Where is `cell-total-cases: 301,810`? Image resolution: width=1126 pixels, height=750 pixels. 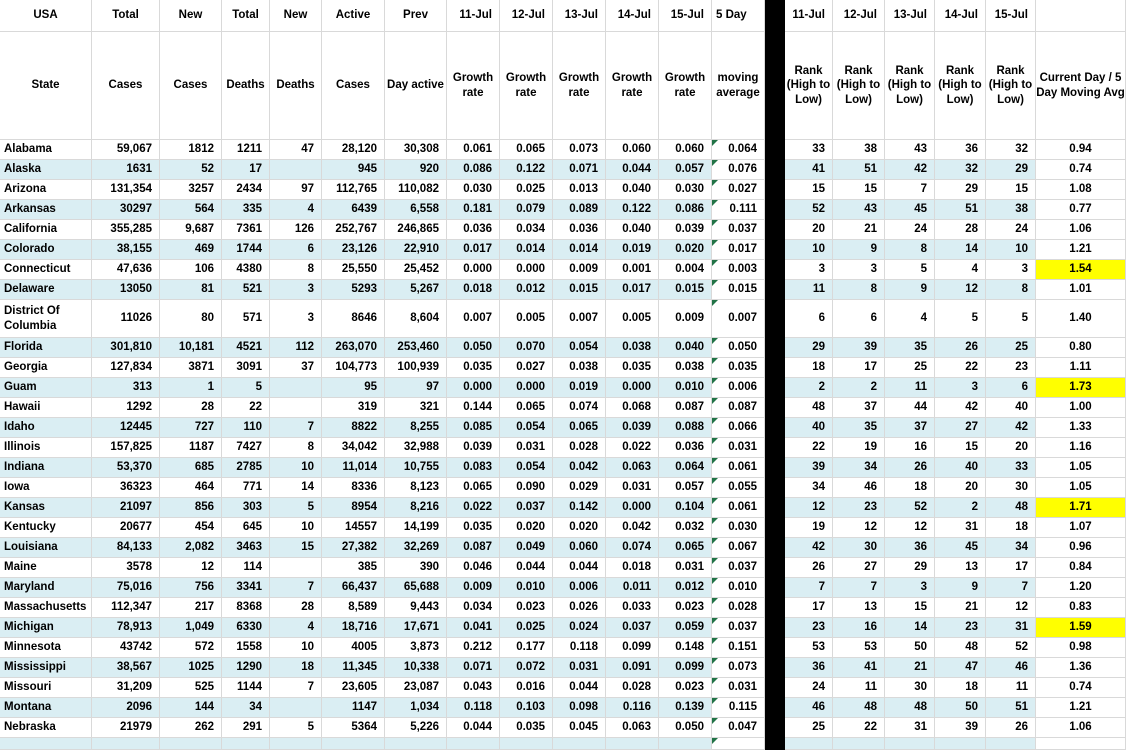
cell-total-cases: 301,810 is located at coordinates (126, 348).